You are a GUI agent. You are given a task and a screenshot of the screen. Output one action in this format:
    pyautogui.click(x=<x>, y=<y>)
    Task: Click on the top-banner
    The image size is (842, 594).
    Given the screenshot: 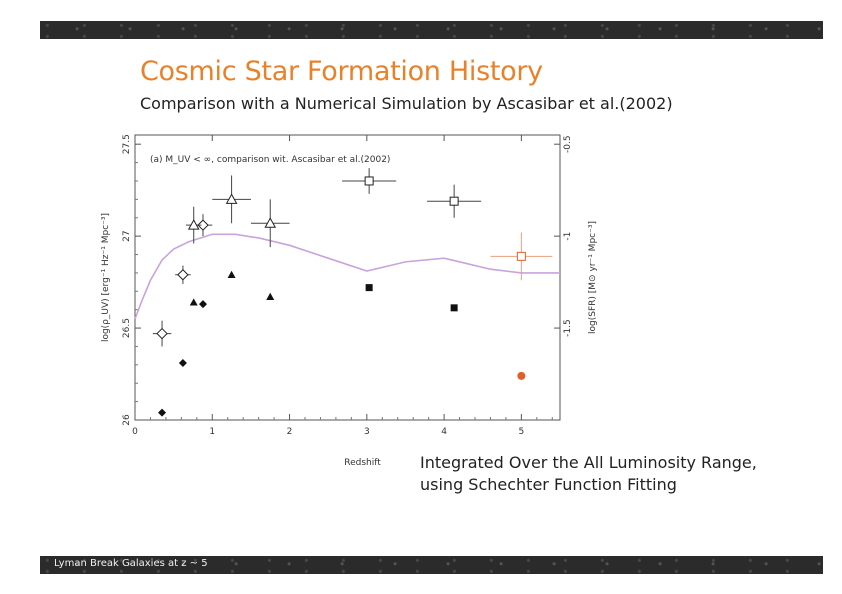 What is the action you would take?
    pyautogui.click(x=431, y=30)
    